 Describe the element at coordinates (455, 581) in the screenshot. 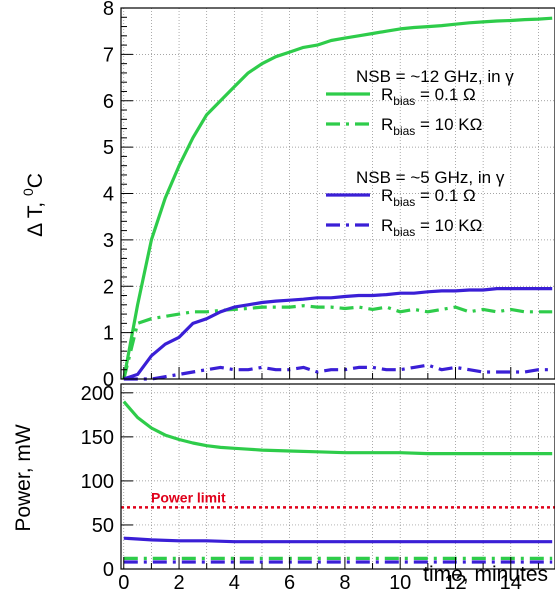

I see `x-tick-label: 12` at that location.